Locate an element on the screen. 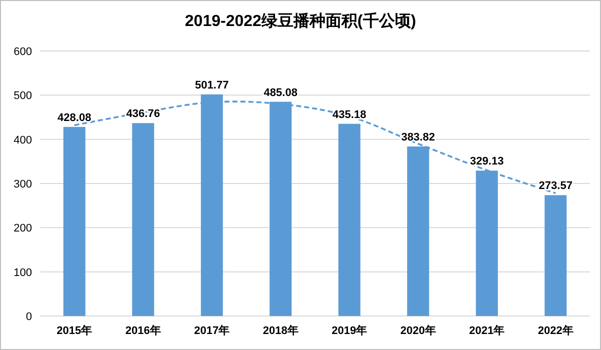  x-tick-label: 2018年 is located at coordinates (280, 330).